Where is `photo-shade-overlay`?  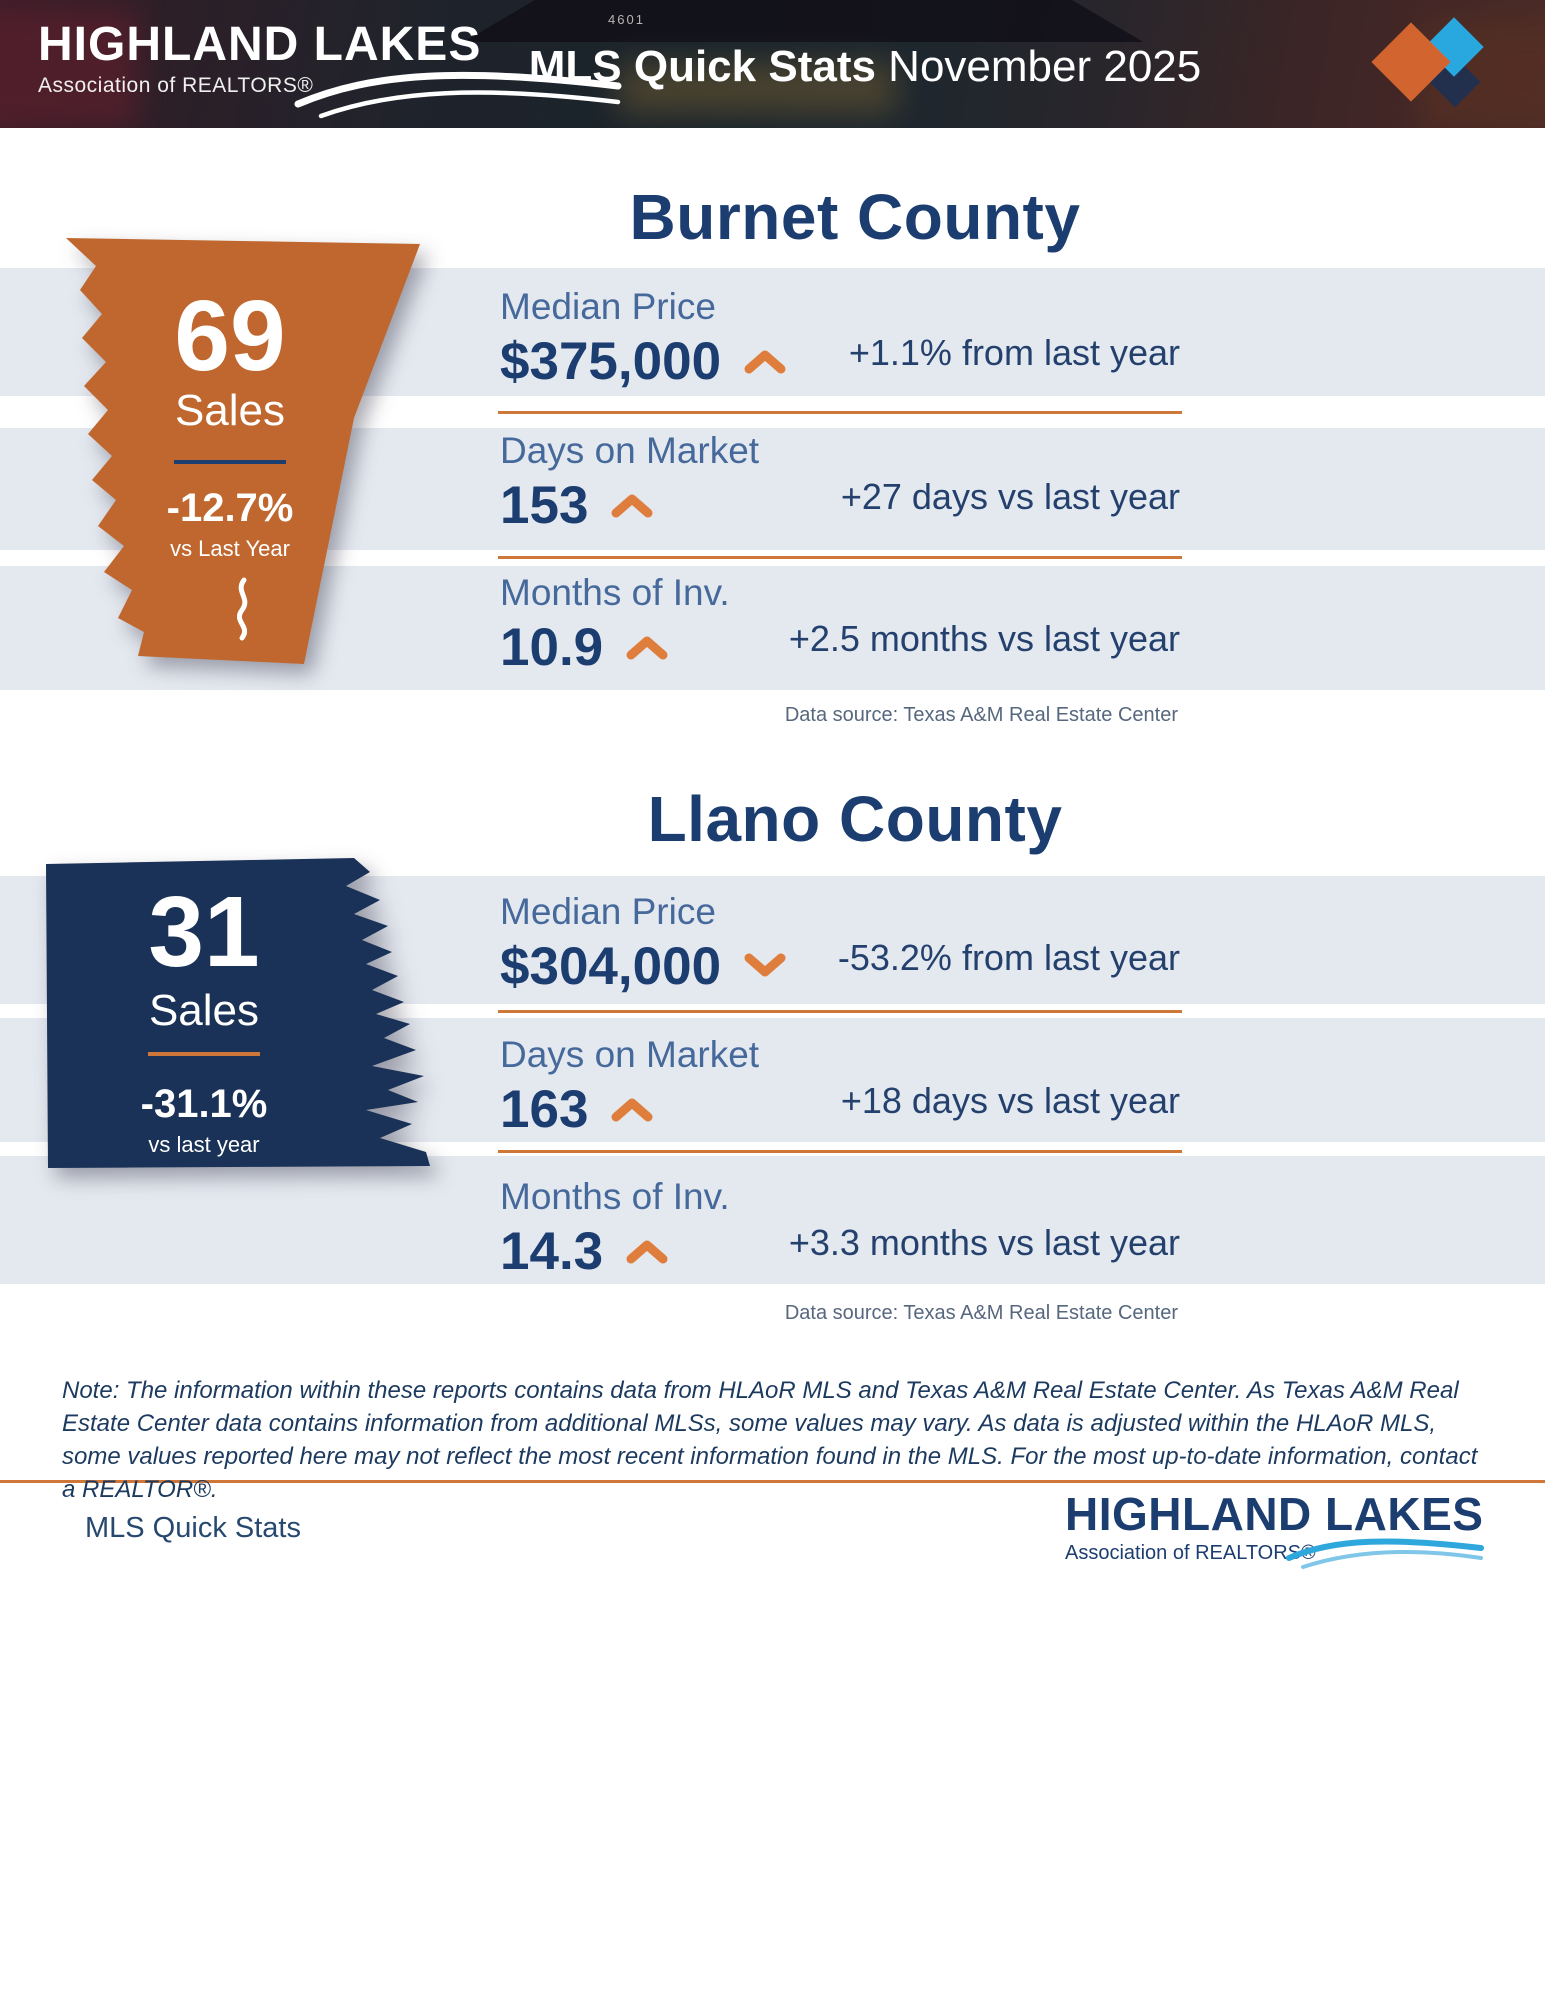 photo-shade-overlay is located at coordinates (772, 64).